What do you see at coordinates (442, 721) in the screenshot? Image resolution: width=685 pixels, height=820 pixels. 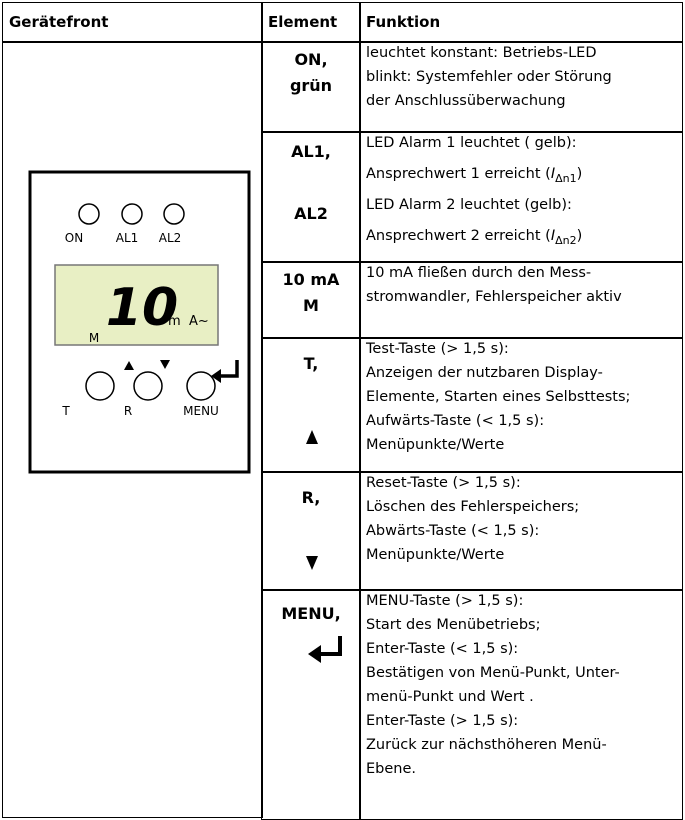 I see `function-line: Enter-Taste (> 1,5 s):` at bounding box center [442, 721].